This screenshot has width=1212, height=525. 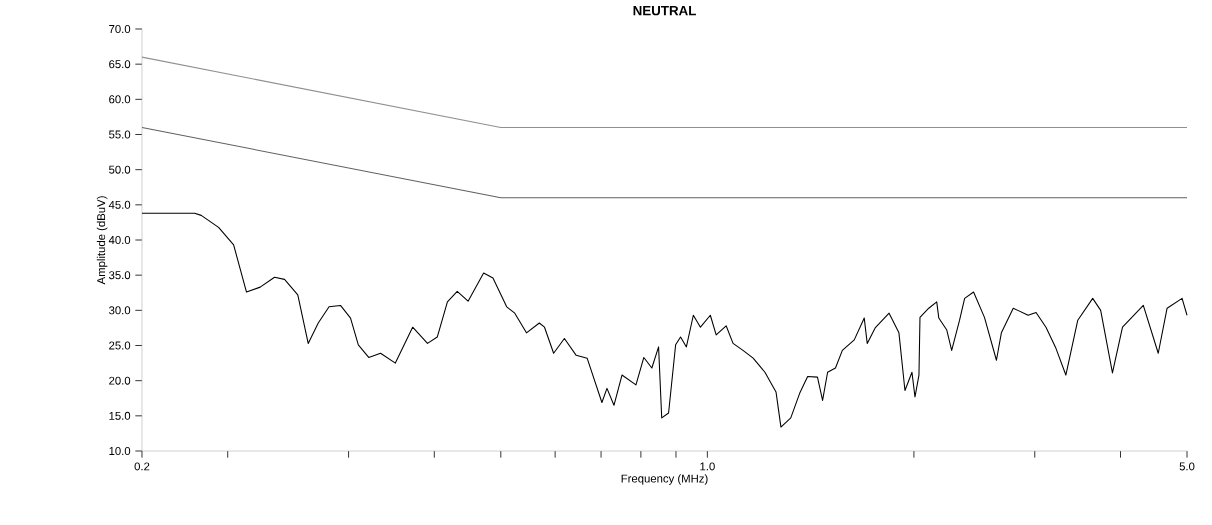 What do you see at coordinates (120, 64) in the screenshot?
I see `y-tick-label: 65.0` at bounding box center [120, 64].